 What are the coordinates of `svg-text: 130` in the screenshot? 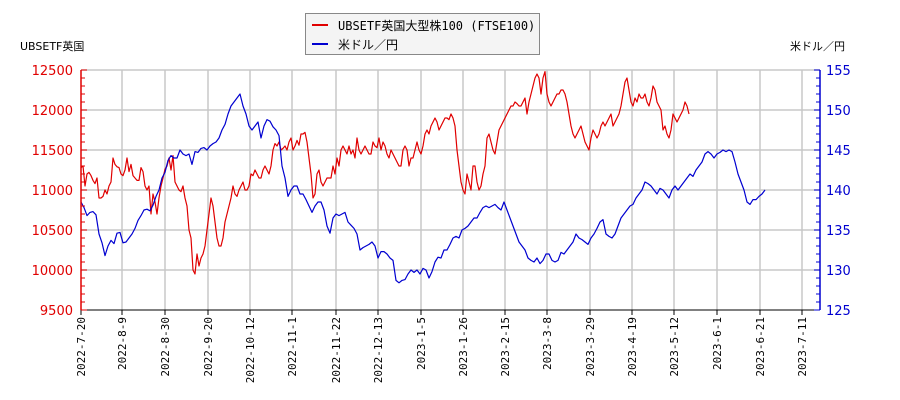 It's located at (838, 271).